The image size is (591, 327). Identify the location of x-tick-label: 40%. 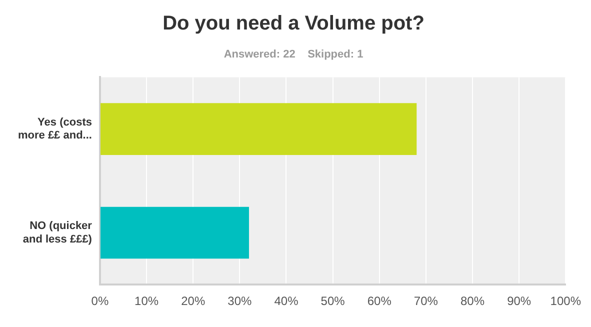
(286, 301).